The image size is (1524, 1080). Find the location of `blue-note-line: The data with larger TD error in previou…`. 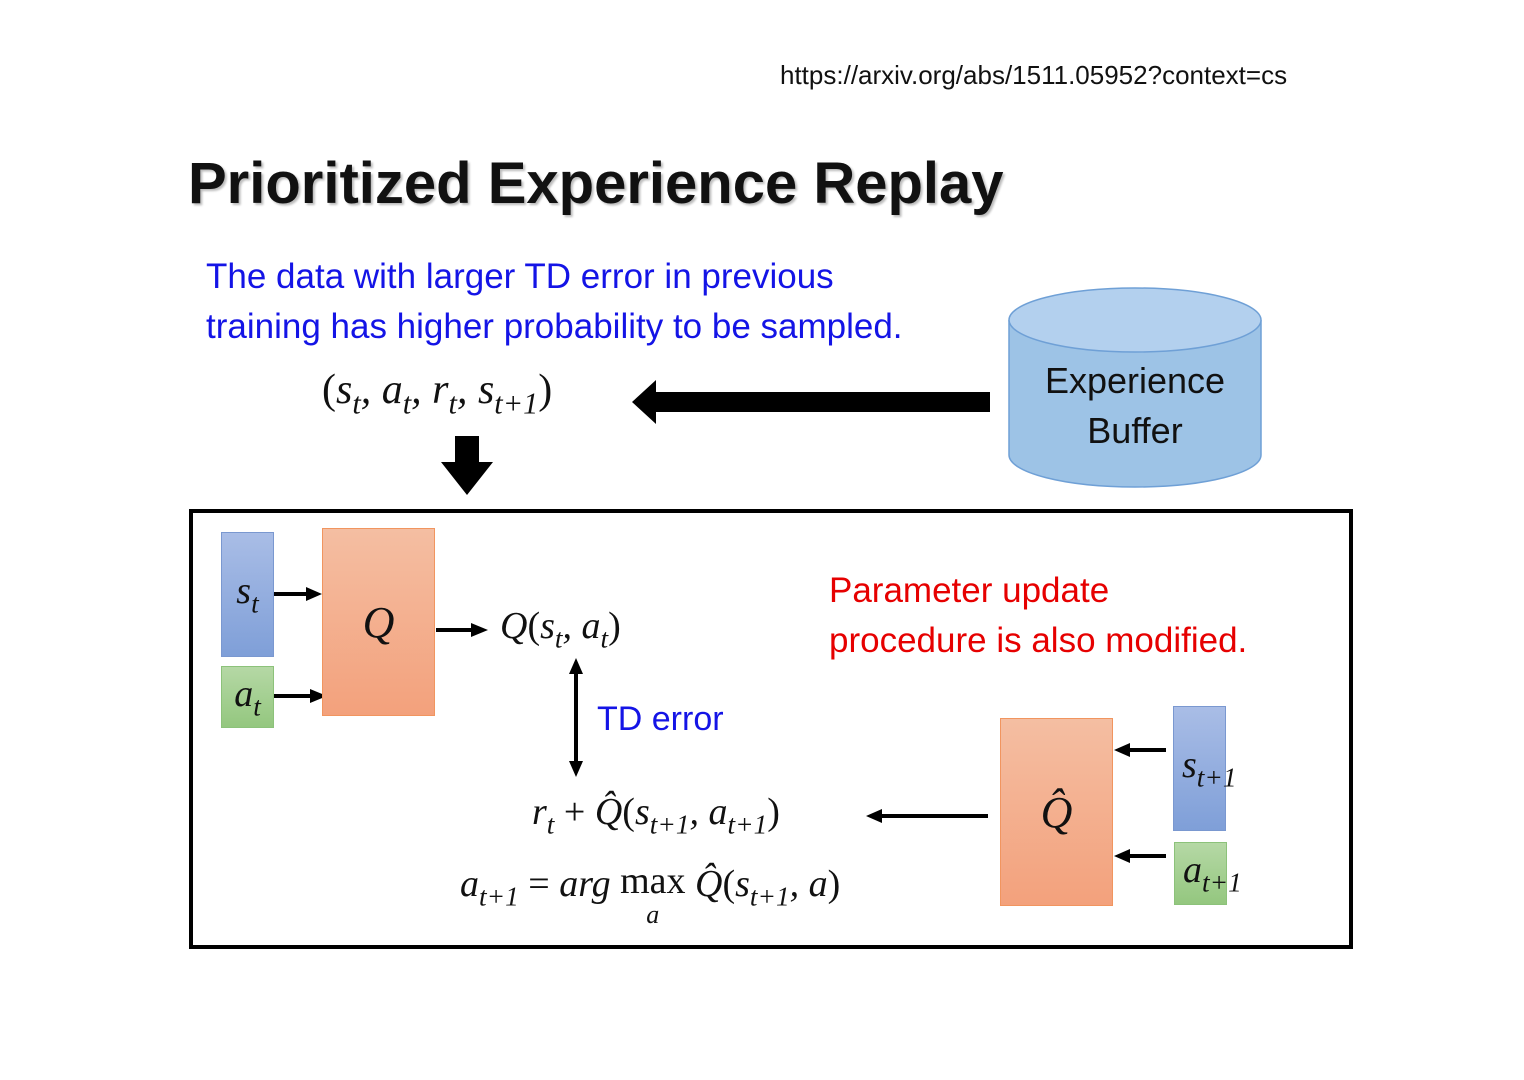

blue-note-line: The data with larger TD error in previou… is located at coordinates (520, 276).